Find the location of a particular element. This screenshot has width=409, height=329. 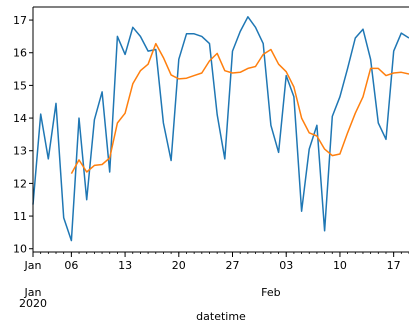

x-tick-label: 13 is located at coordinates (125, 265).